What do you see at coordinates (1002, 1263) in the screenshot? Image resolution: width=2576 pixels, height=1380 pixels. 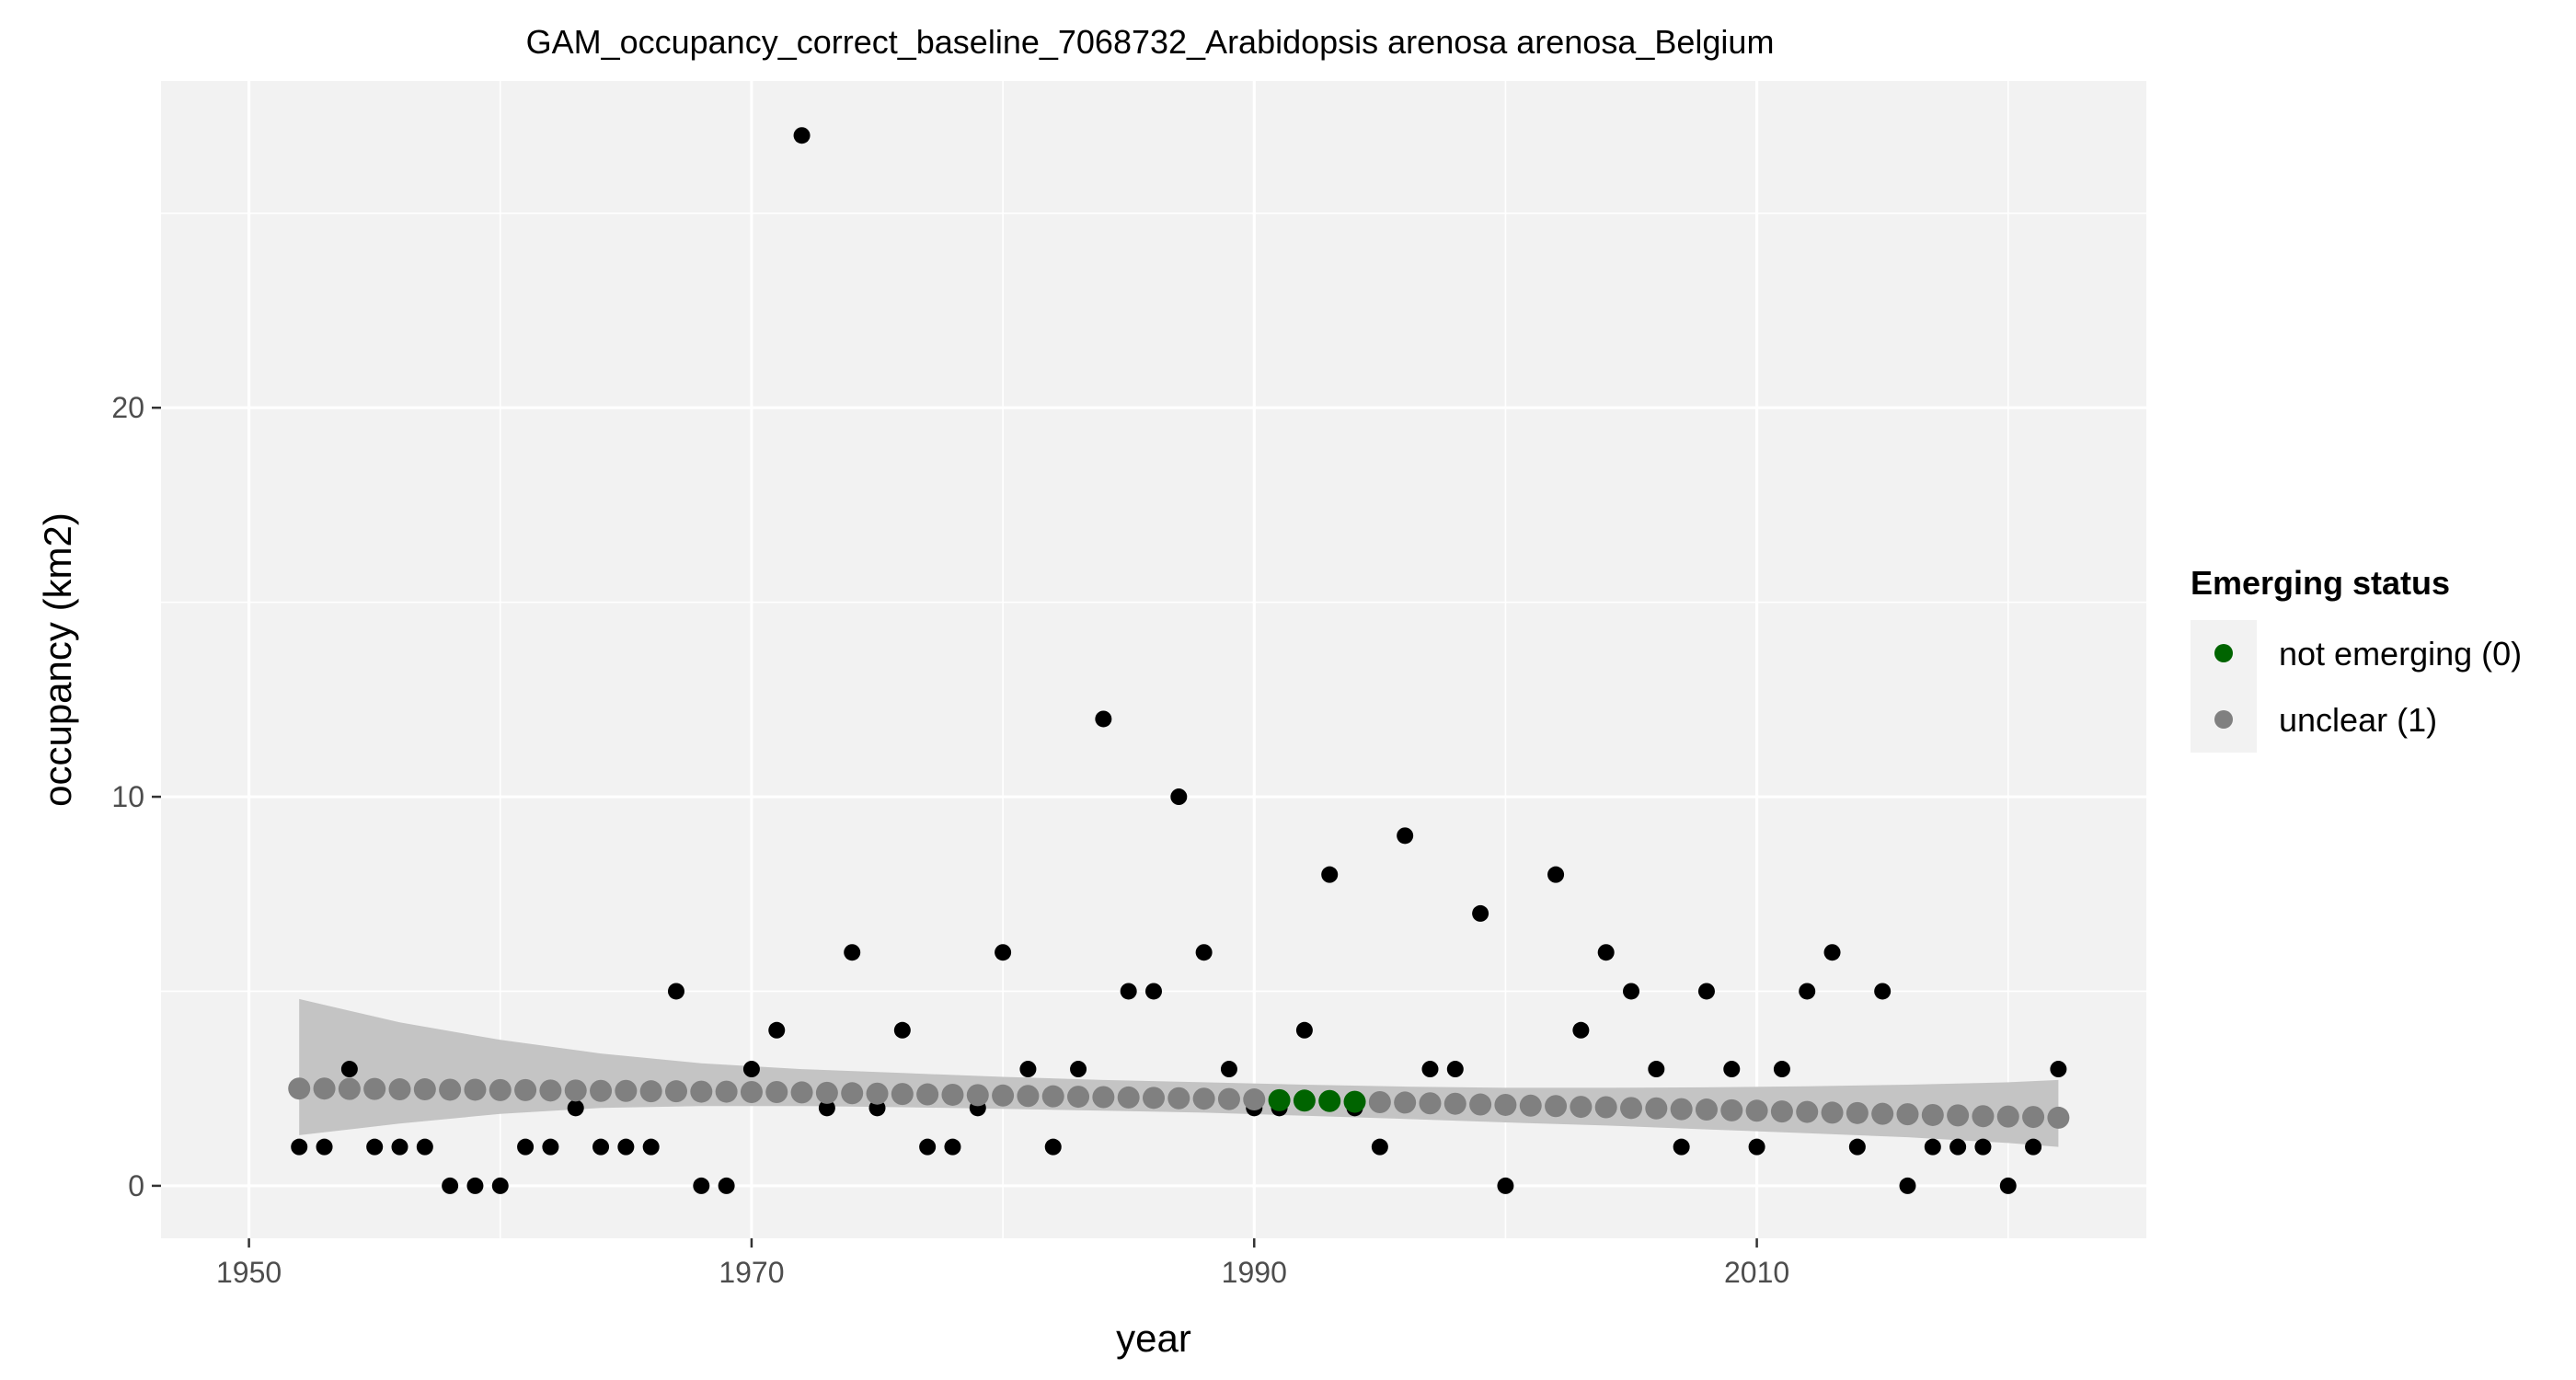 I see `x-axis: 1950 1970 1990 2010` at bounding box center [1002, 1263].